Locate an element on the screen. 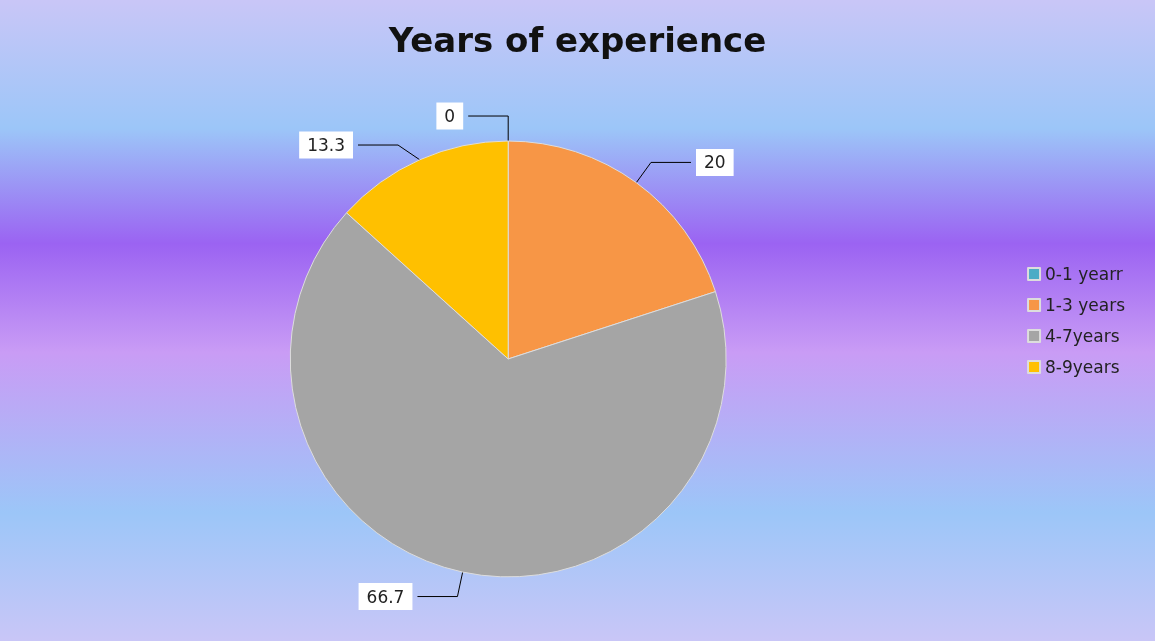  data-label: 20 is located at coordinates (715, 162).